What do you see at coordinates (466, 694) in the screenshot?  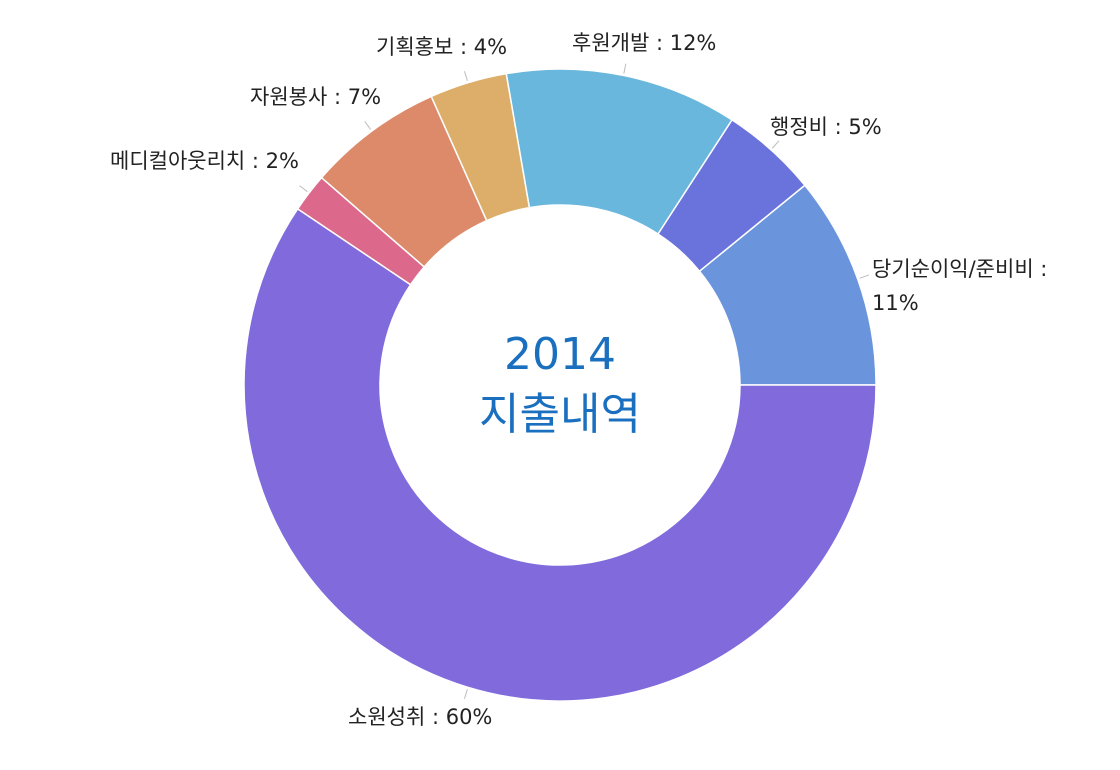 I see `leader-line-소원성취` at bounding box center [466, 694].